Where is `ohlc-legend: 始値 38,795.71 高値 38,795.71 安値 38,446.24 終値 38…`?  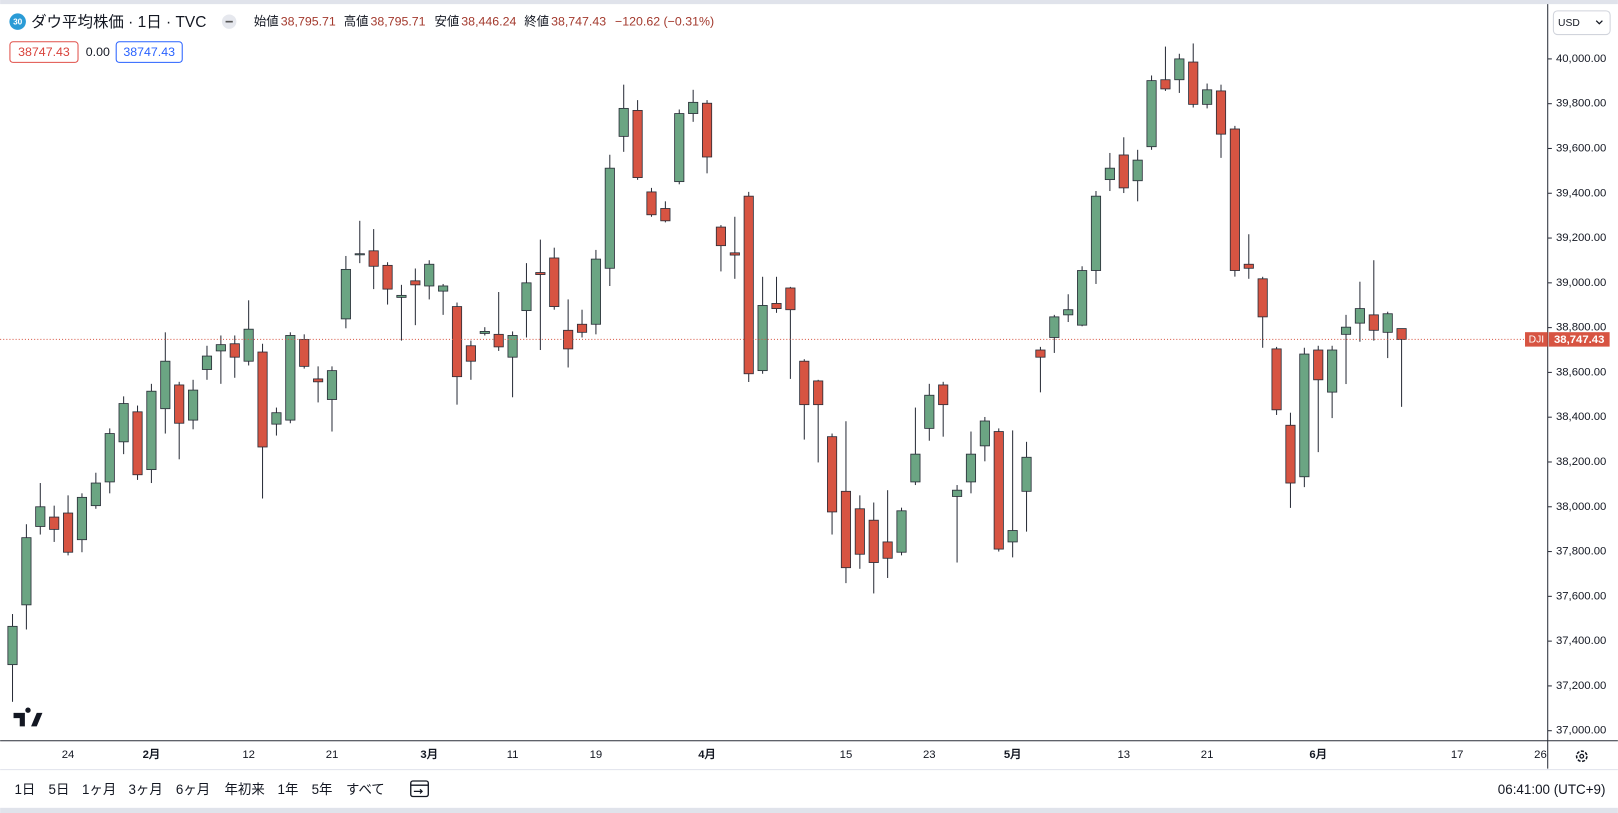
ohlc-legend: 始値 38,795.71 高値 38,795.71 安値 38,446.24 終値 38… is located at coordinates (484, 21).